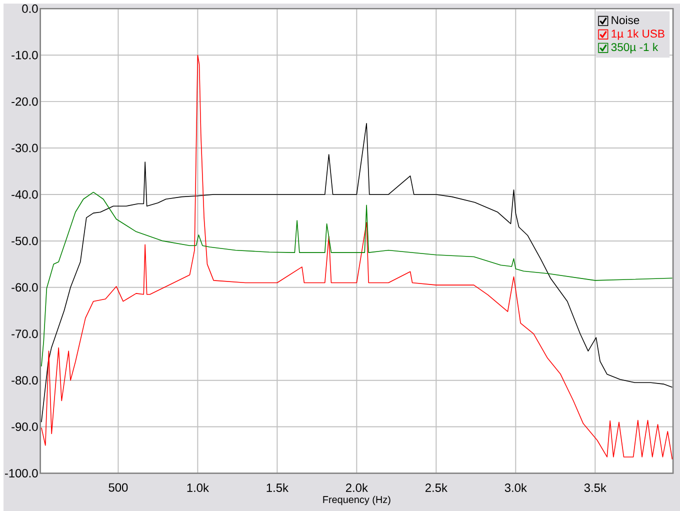 Image resolution: width=680 pixels, height=511 pixels. What do you see at coordinates (25, 287) in the screenshot?
I see `y-tick-label: -60.0` at bounding box center [25, 287].